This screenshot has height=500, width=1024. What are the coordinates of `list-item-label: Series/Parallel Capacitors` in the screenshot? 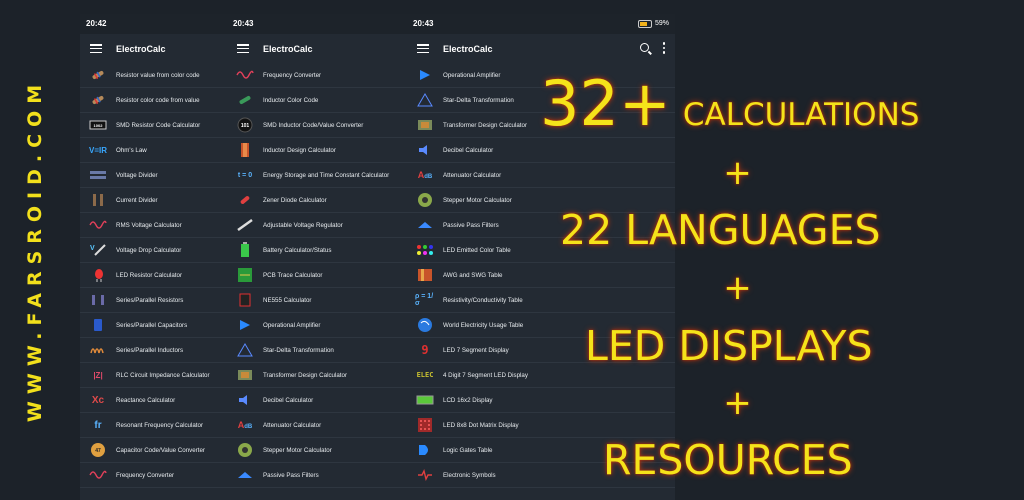 It's located at (152, 325).